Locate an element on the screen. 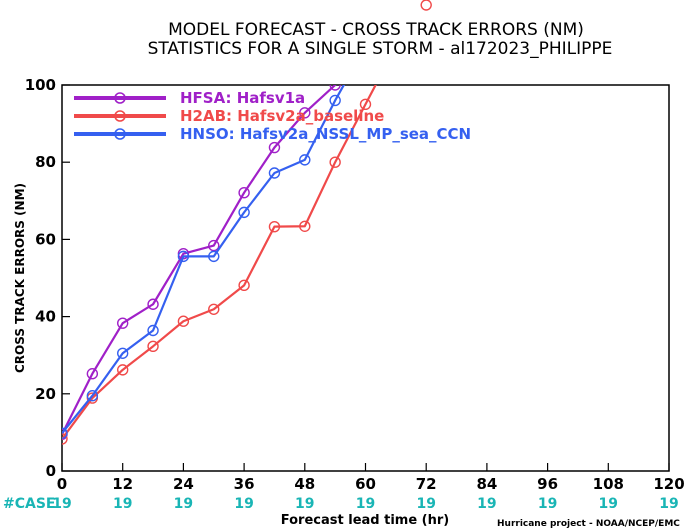 The image size is (700, 529). x-tick-label: 96 is located at coordinates (547, 484).